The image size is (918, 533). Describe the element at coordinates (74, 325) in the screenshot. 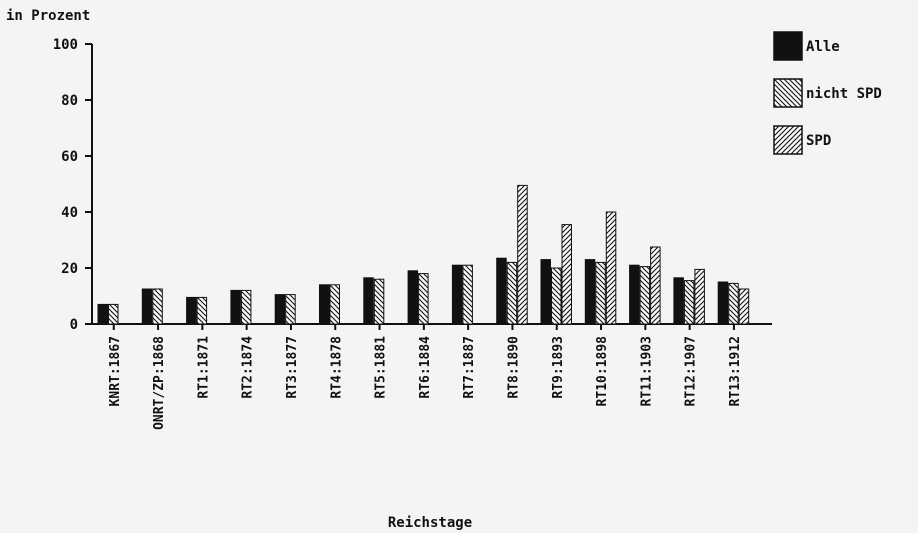

I see `y-tick-label: 0` at that location.